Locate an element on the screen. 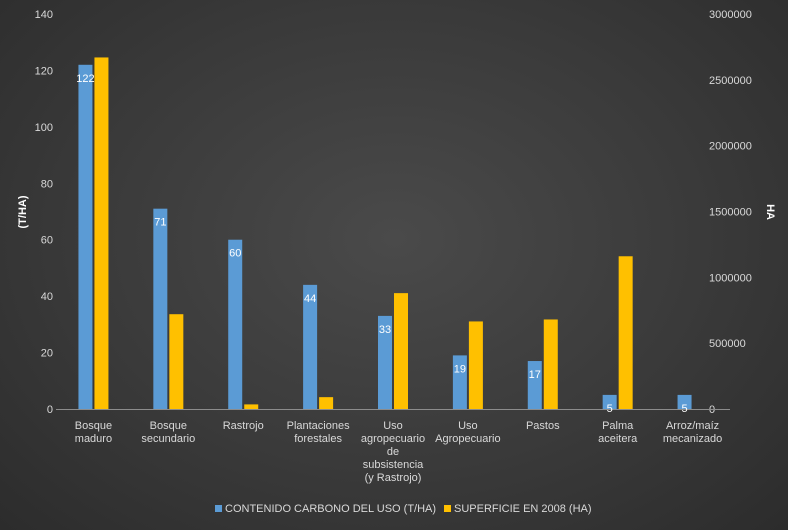 Image resolution: width=788 pixels, height=530 pixels. left-axis-ticks: 0 20 40 60 80 100 120 140 is located at coordinates (44, 212).